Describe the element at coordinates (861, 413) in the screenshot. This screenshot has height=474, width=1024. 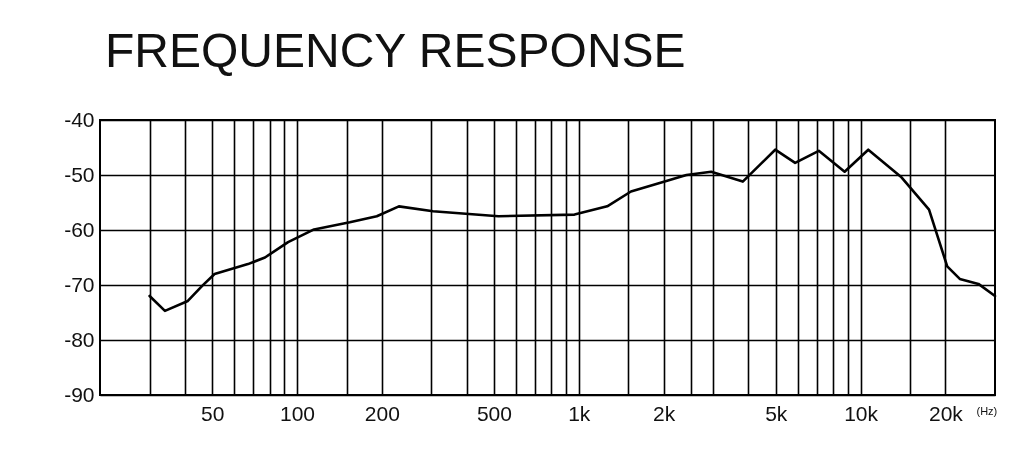
I see `x-tick-label: 10k` at that location.